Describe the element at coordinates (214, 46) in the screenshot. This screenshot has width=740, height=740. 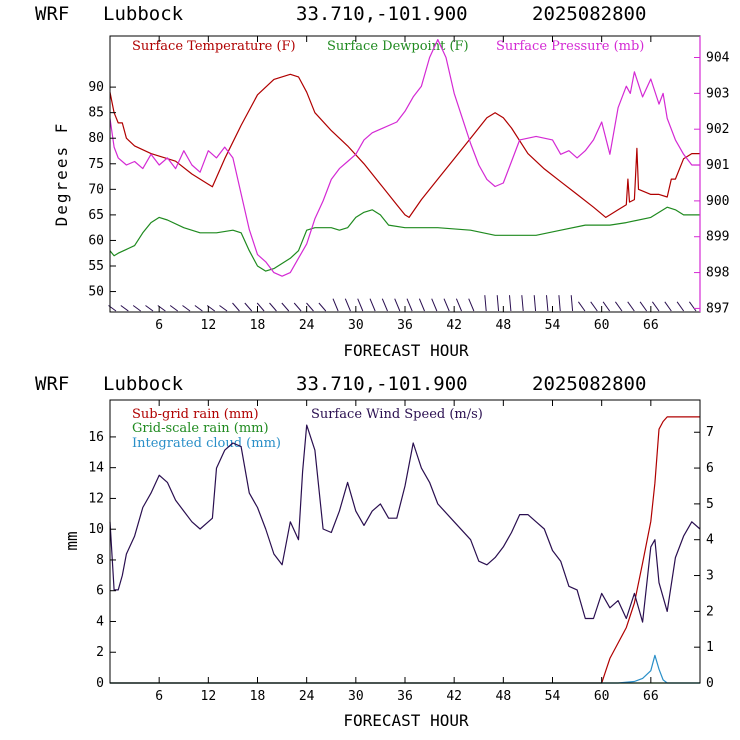
I see `legend-surface-temperature: Surface Temperature (F)` at that location.